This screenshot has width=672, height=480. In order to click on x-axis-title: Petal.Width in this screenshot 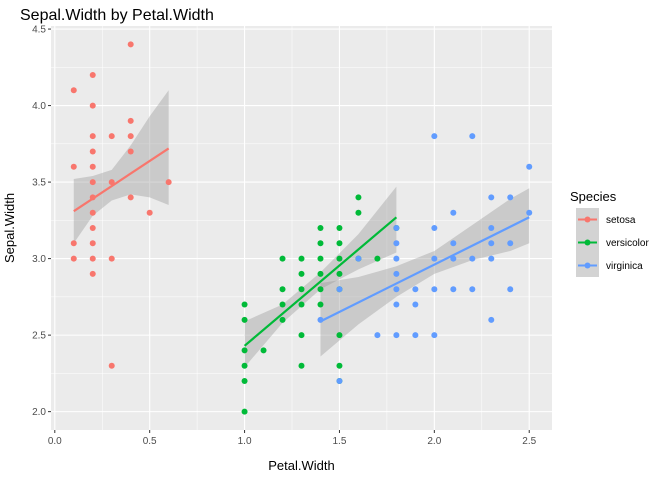, I will do `click(301, 465)`.